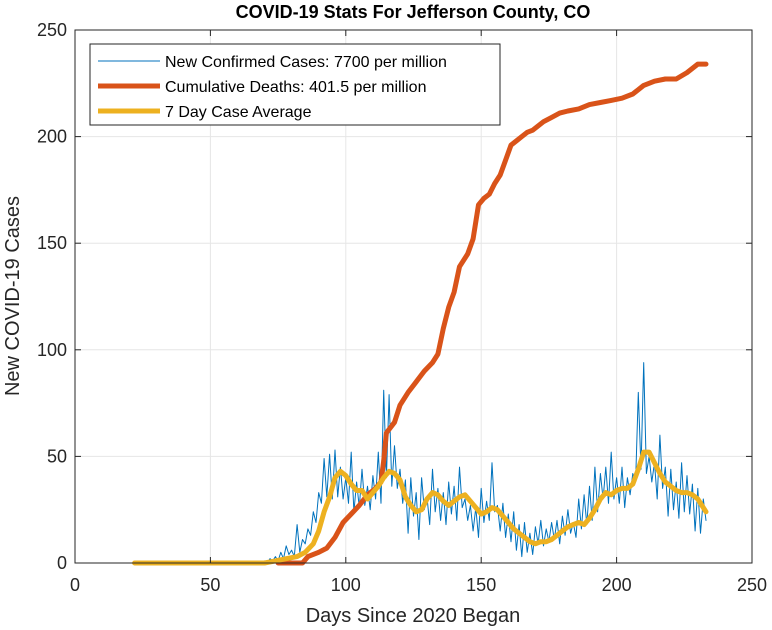  What do you see at coordinates (210, 585) in the screenshot?
I see `x-tick-label: 50` at bounding box center [210, 585].